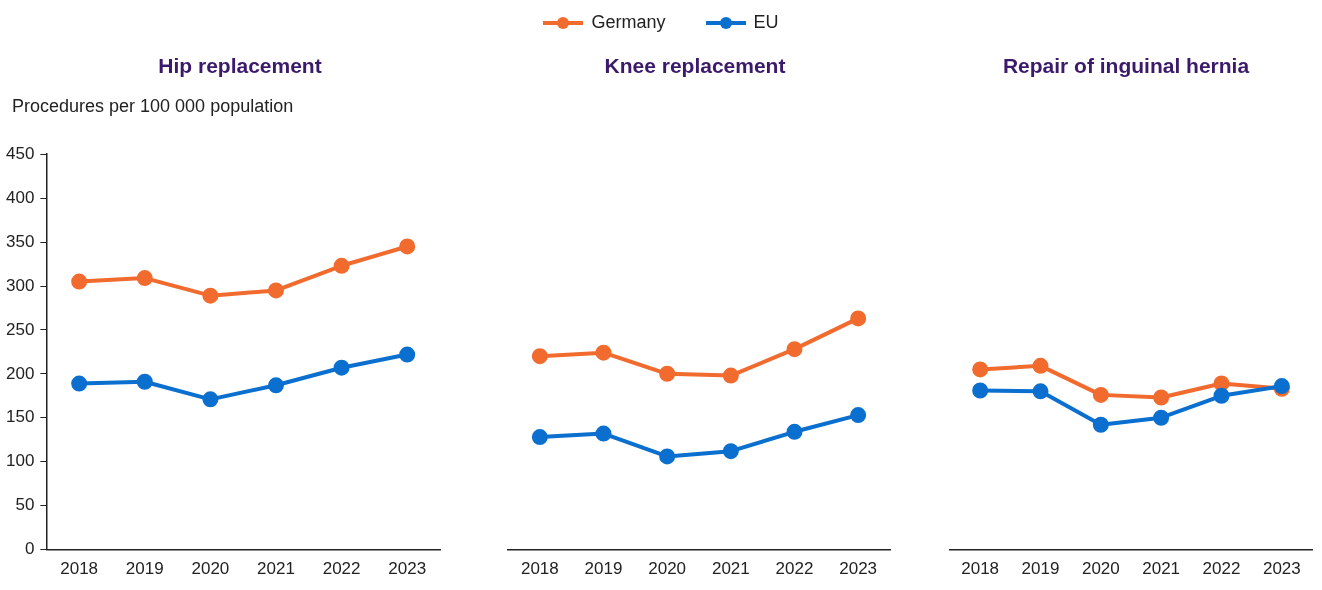  Describe the element at coordinates (20, 197) in the screenshot. I see `y-tick-label: 400` at that location.